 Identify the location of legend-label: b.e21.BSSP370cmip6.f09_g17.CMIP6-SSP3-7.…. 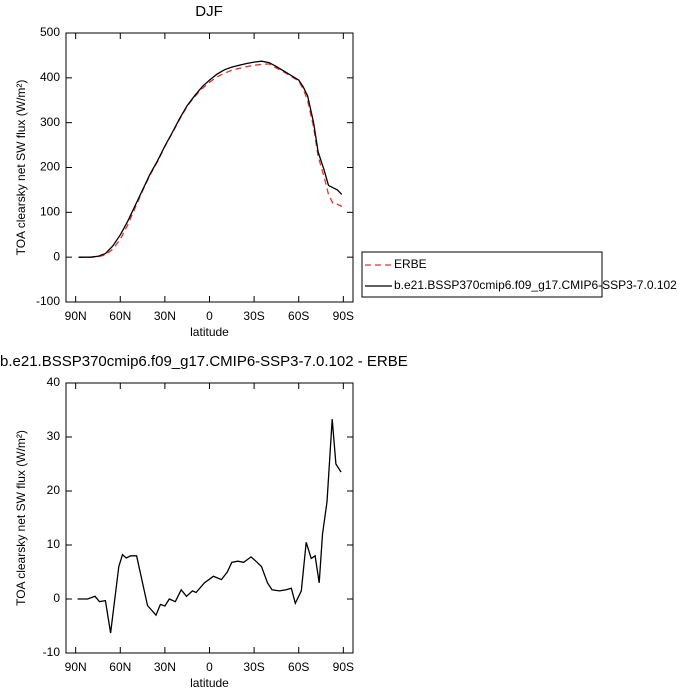
(535, 285).